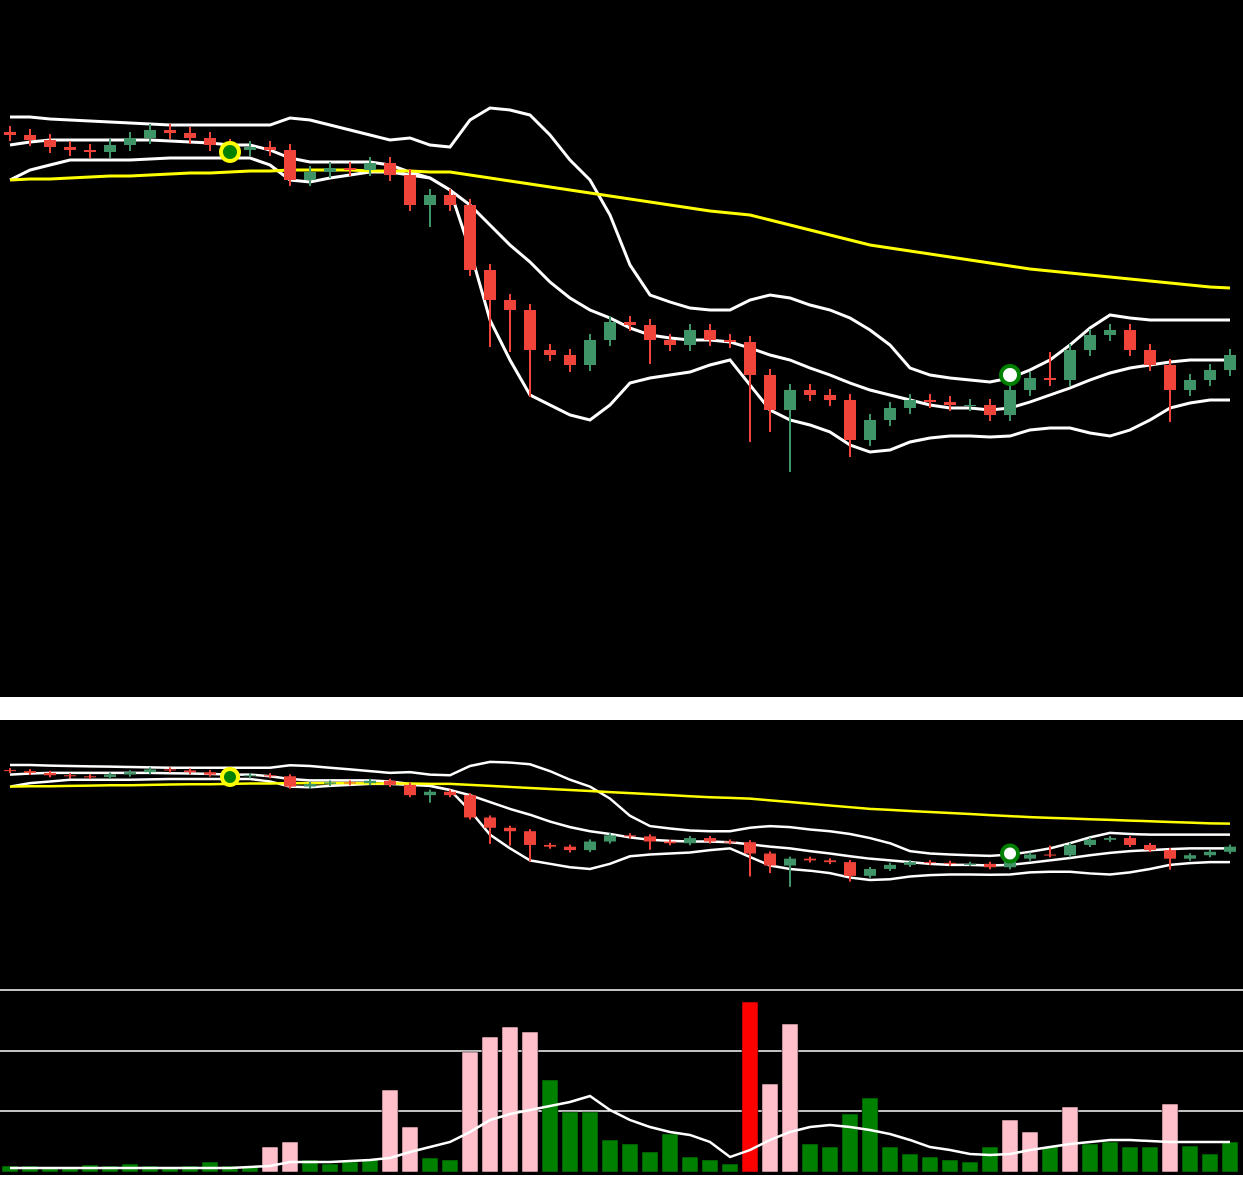 Image resolution: width=1243 pixels, height=1183 pixels. I want to click on signal-marker, so click(230, 776).